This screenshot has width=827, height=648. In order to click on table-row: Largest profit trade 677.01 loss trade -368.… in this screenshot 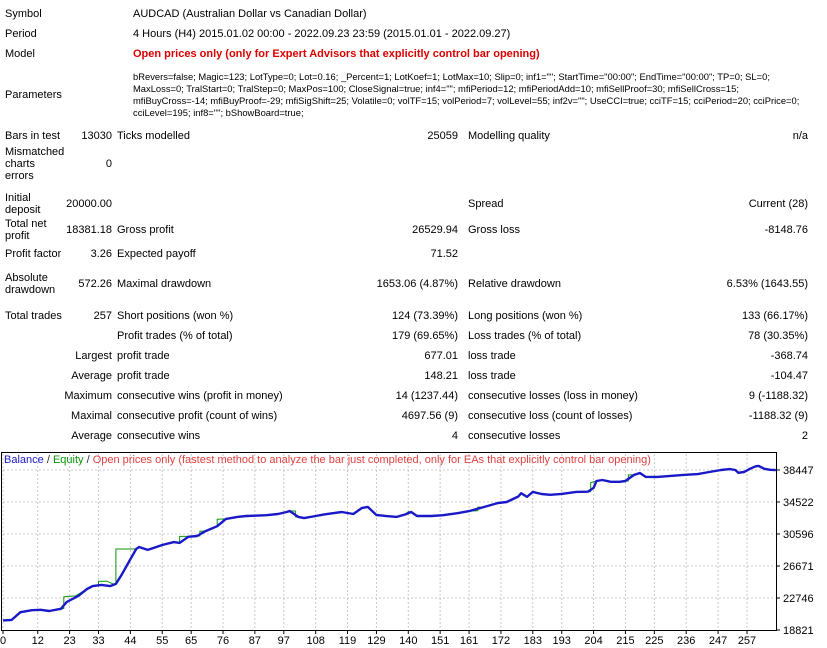, I will do `click(413, 356)`.